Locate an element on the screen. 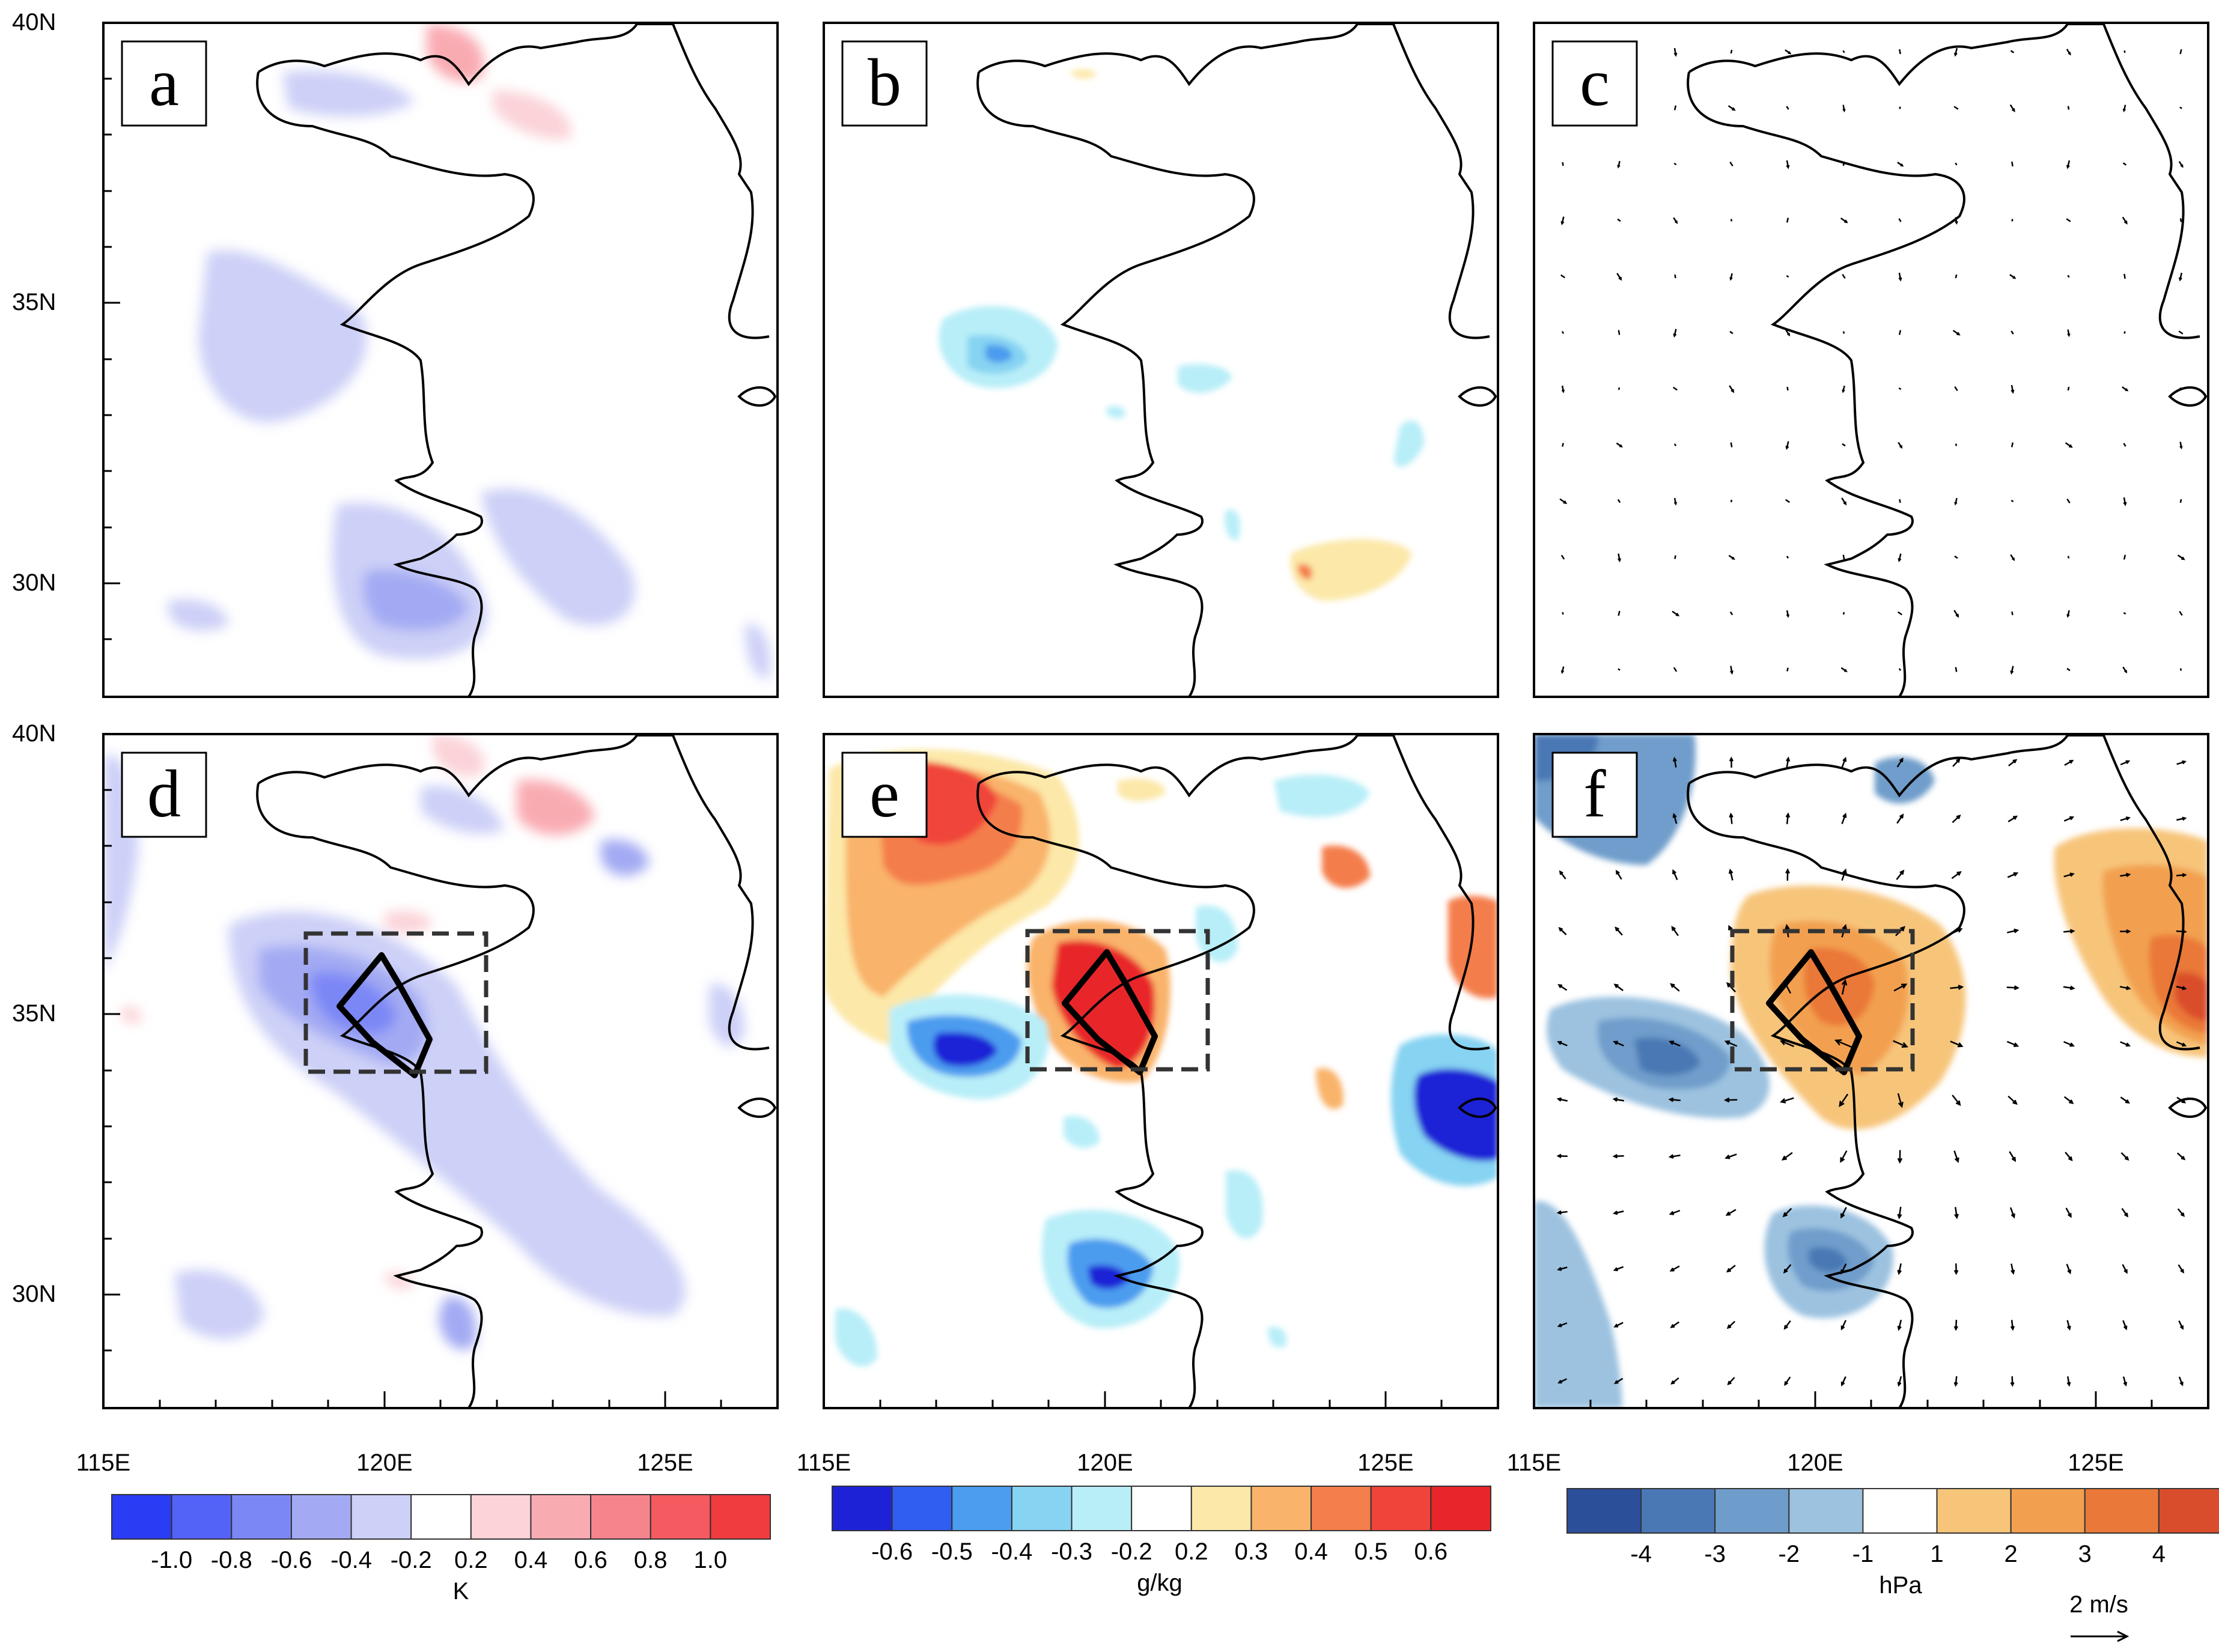 The height and width of the screenshot is (1652, 2219). panel-d-warm-tip is located at coordinates (459, 756).